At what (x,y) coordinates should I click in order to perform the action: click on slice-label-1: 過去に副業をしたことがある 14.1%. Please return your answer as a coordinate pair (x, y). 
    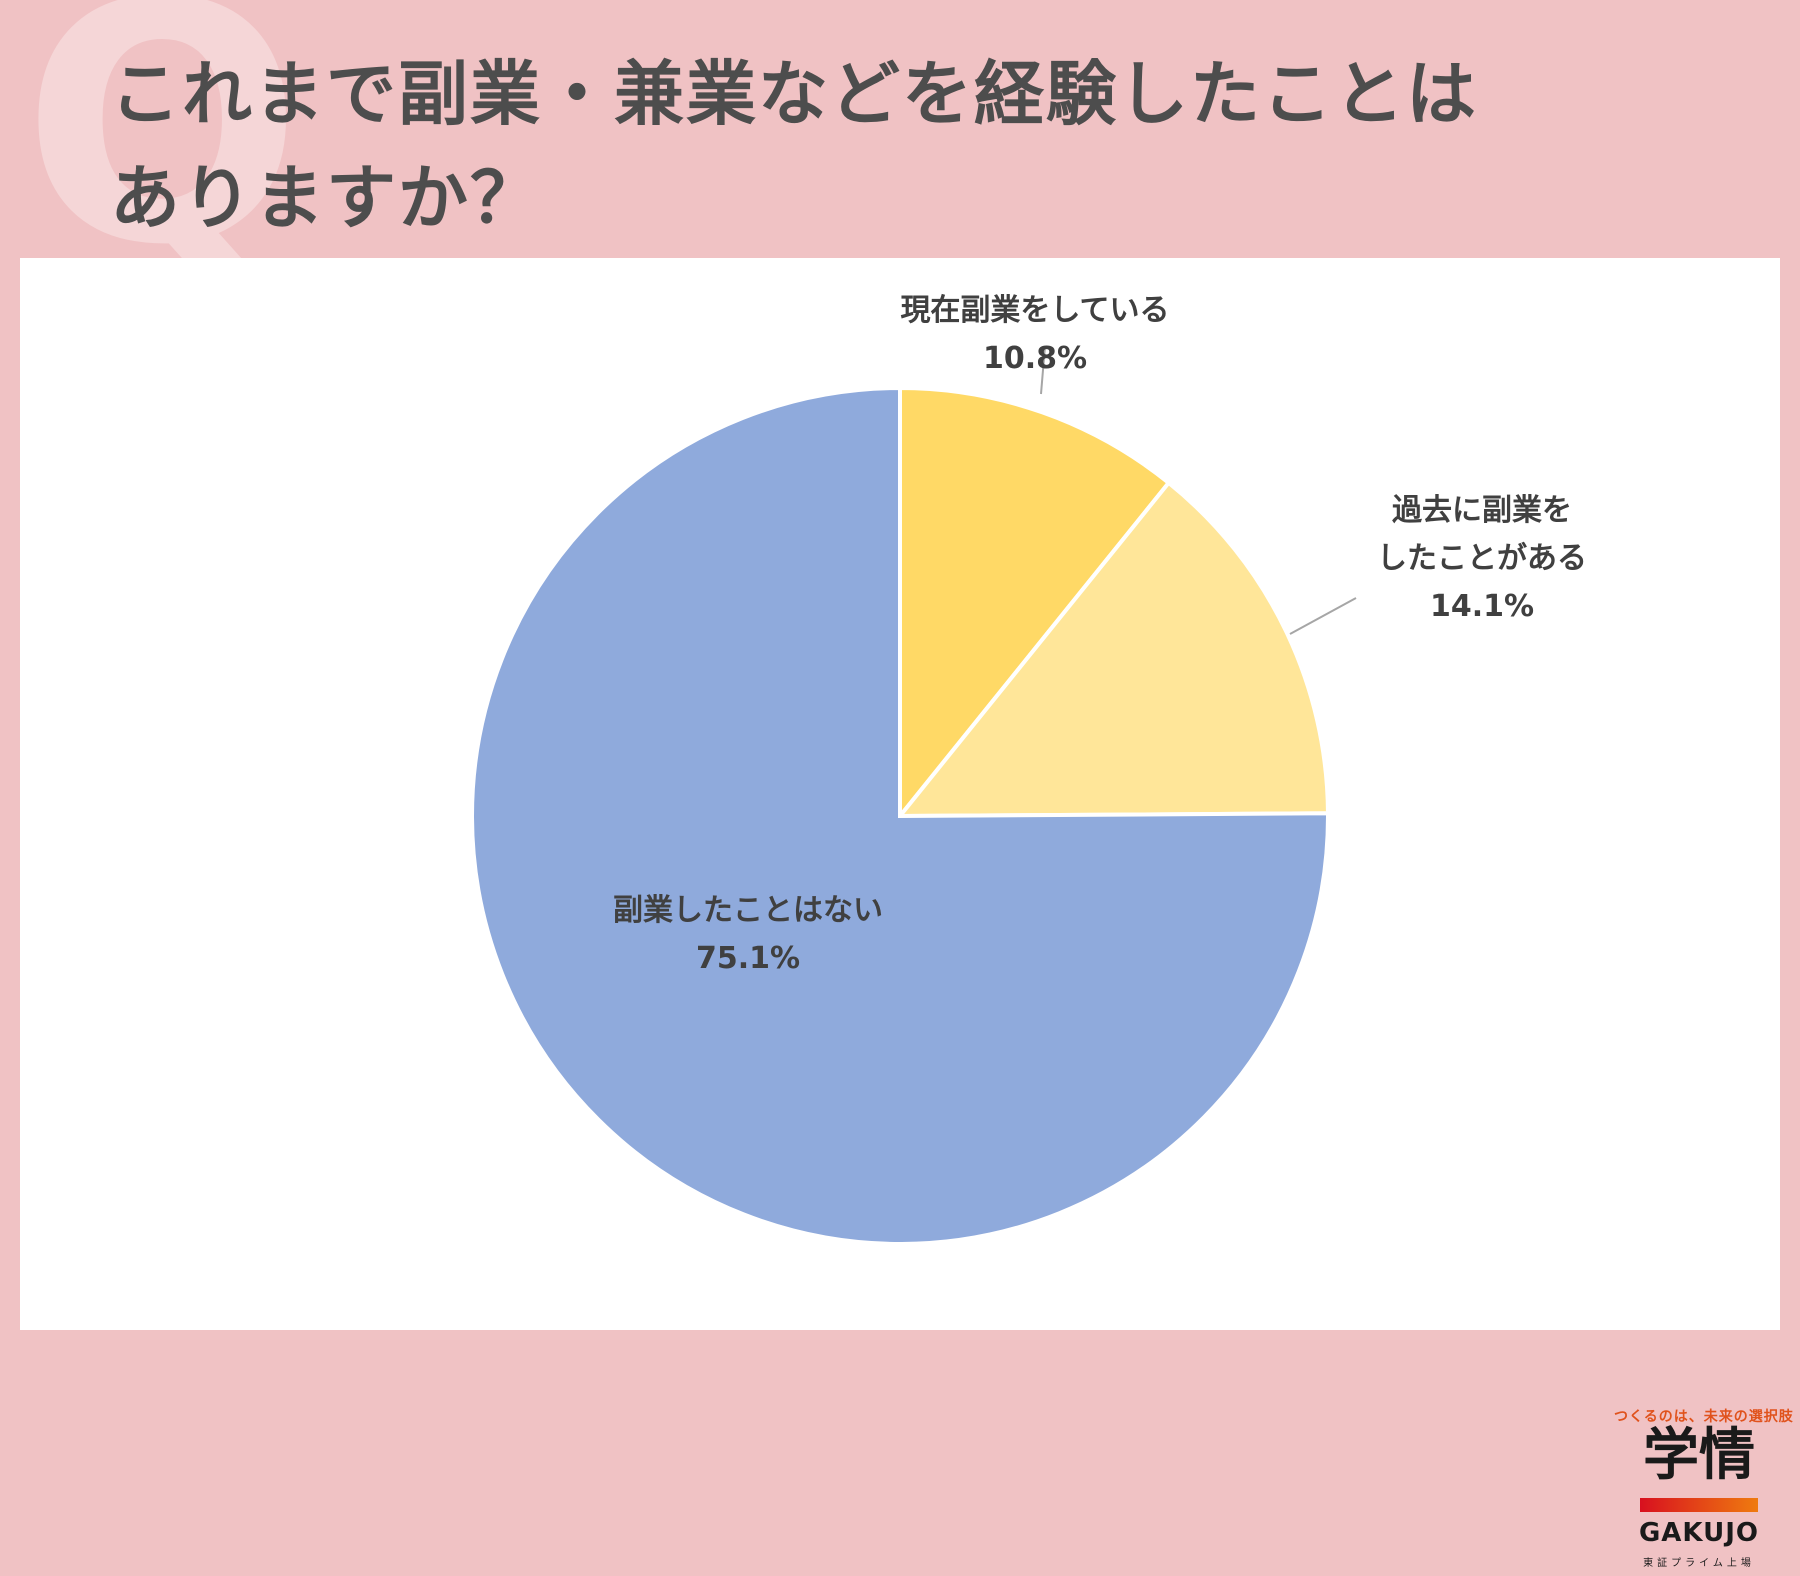
    Looking at the image, I should click on (1482, 558).